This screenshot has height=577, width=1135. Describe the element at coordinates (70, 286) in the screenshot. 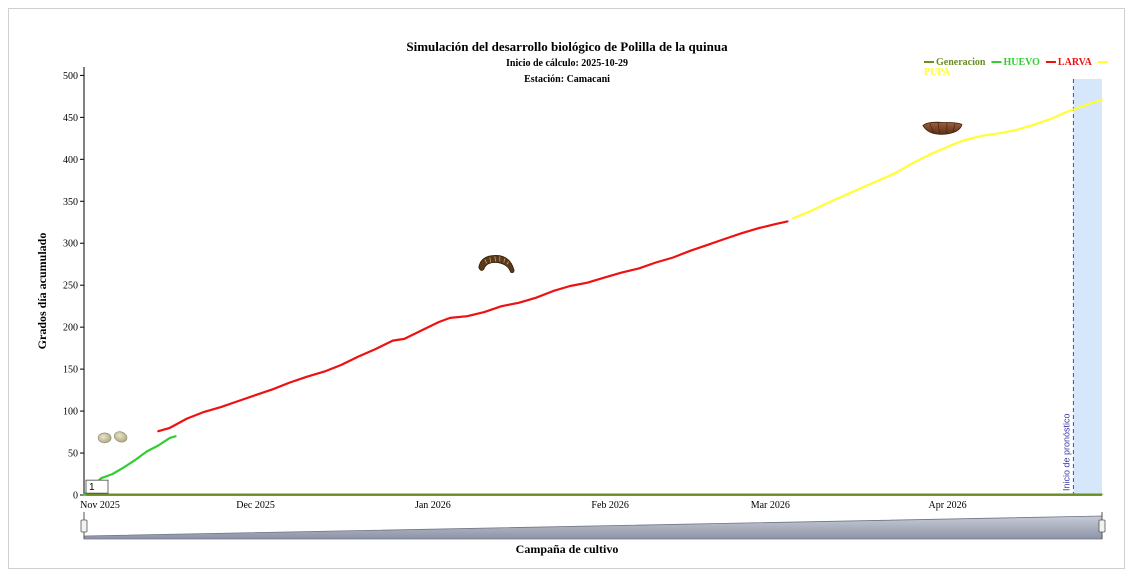

I see `y-tick-label-250: 250` at that location.